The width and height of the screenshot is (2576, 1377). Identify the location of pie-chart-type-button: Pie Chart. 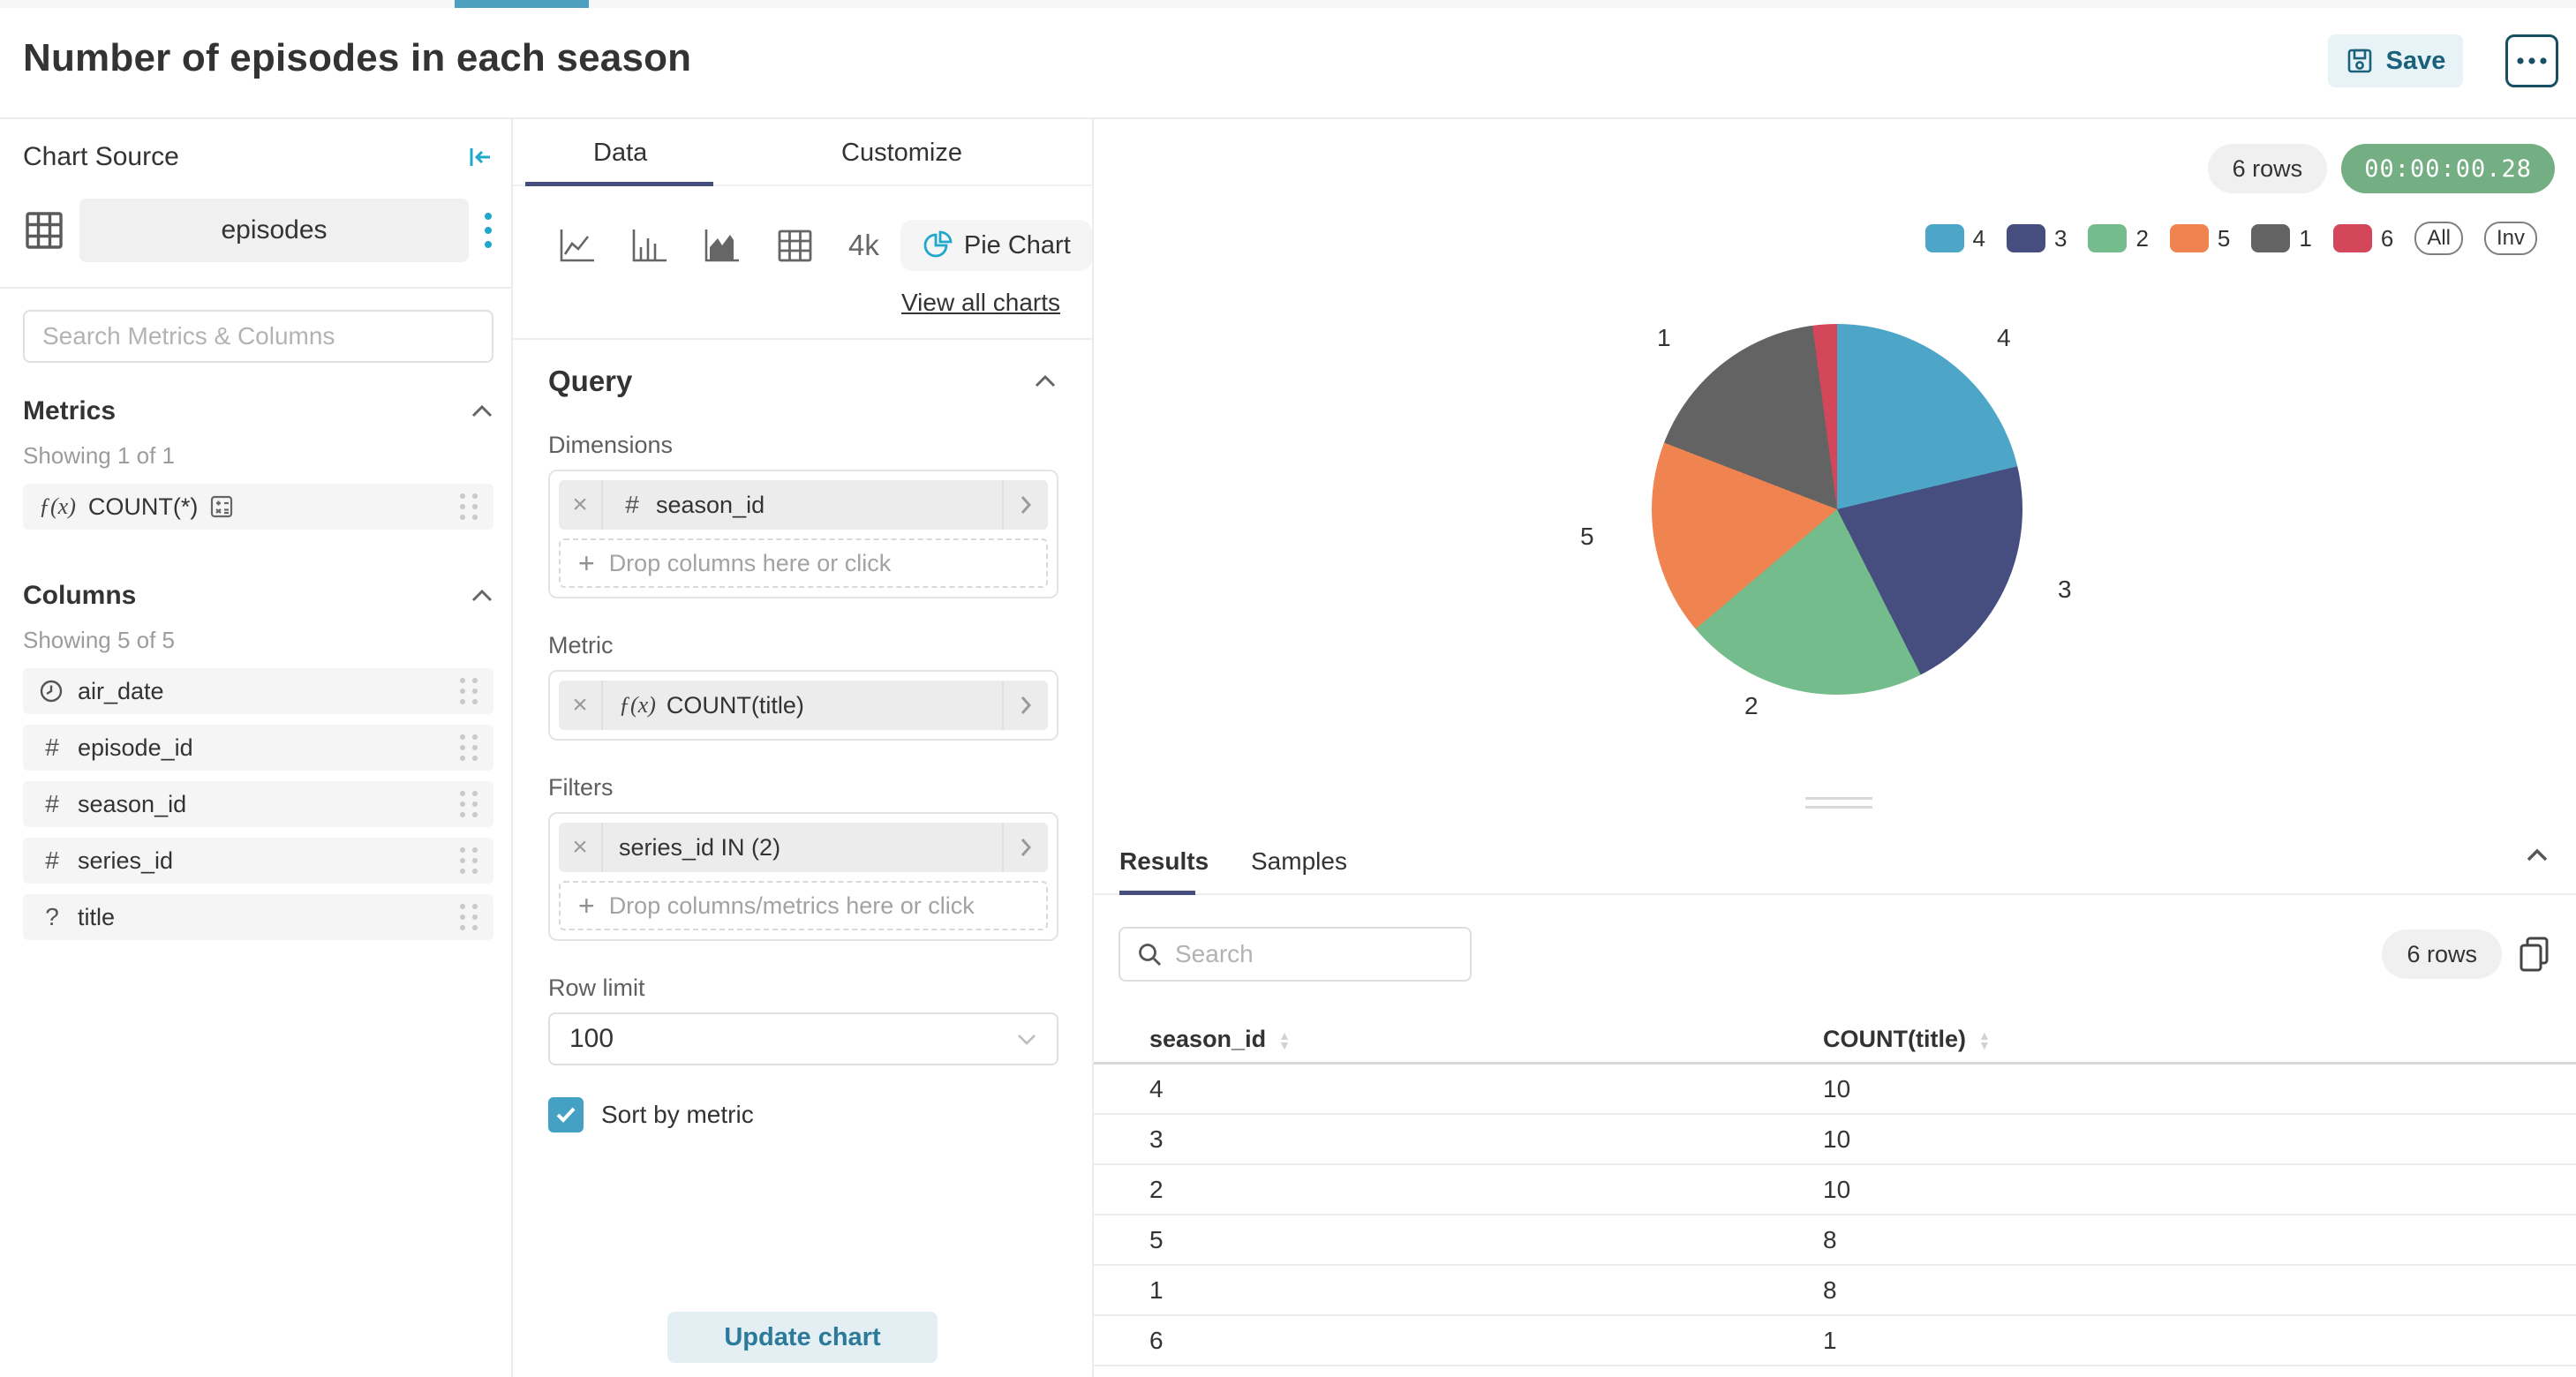
(996, 245).